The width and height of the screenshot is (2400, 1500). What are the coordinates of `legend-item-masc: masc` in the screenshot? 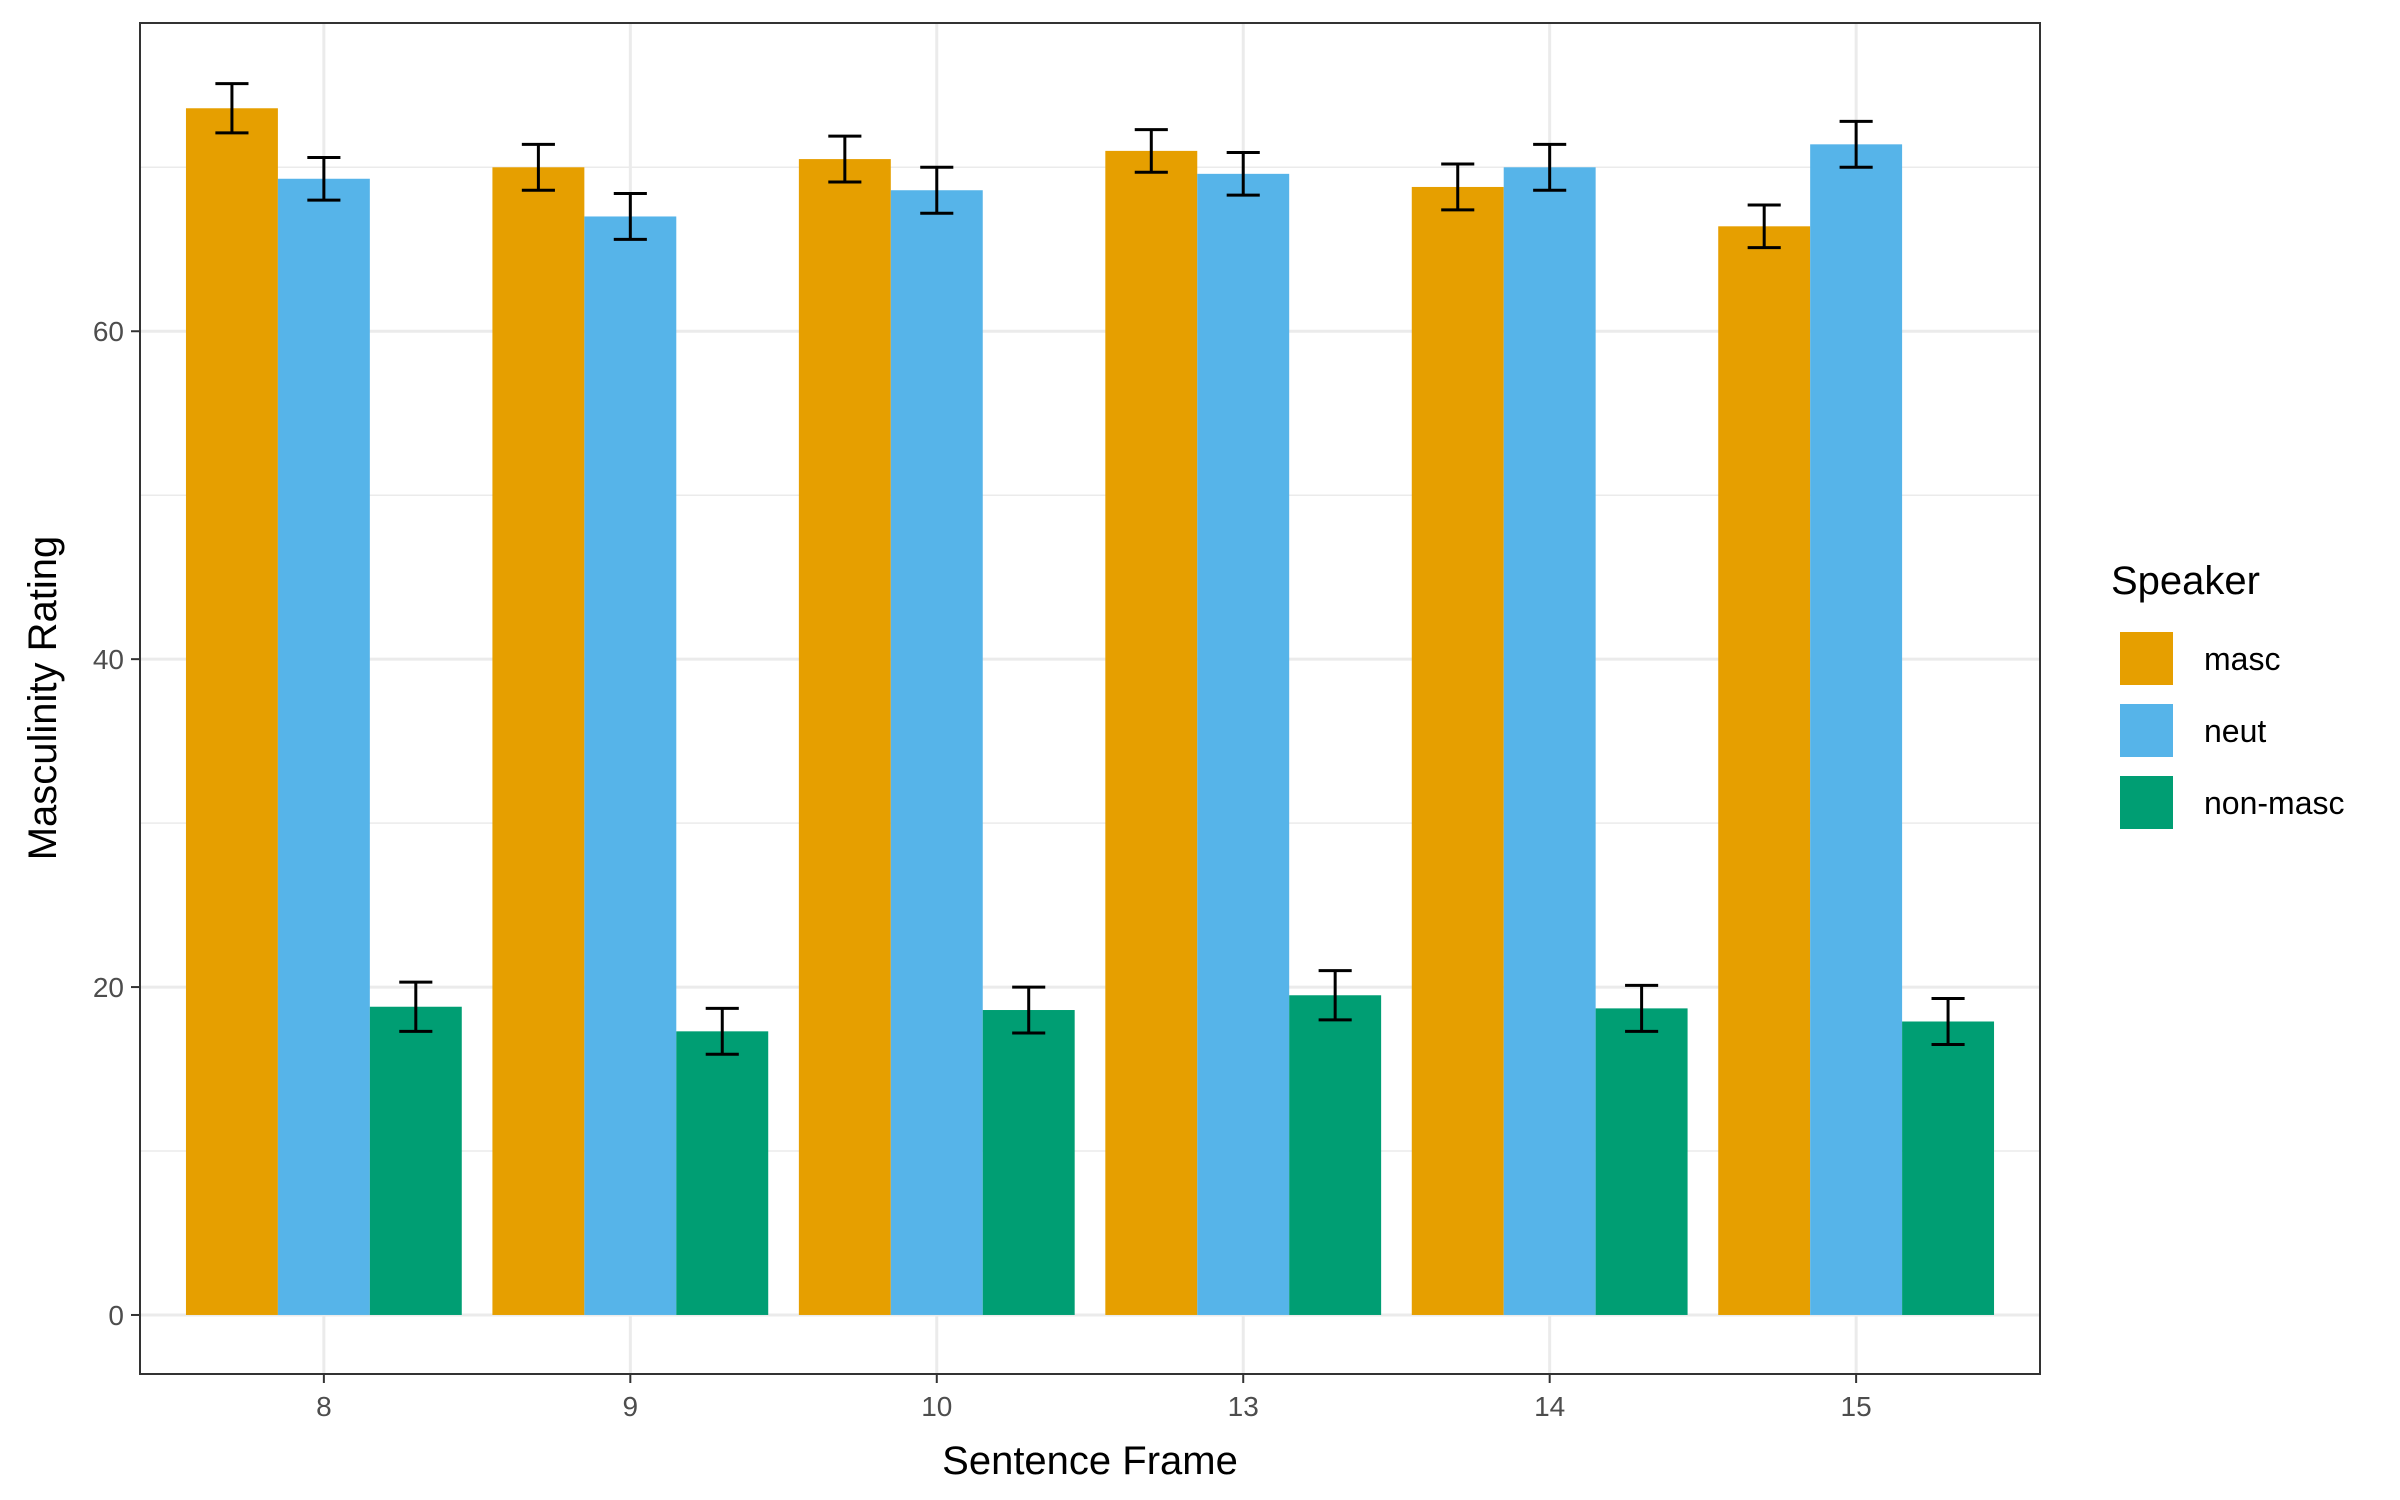 It's located at (2200, 658).